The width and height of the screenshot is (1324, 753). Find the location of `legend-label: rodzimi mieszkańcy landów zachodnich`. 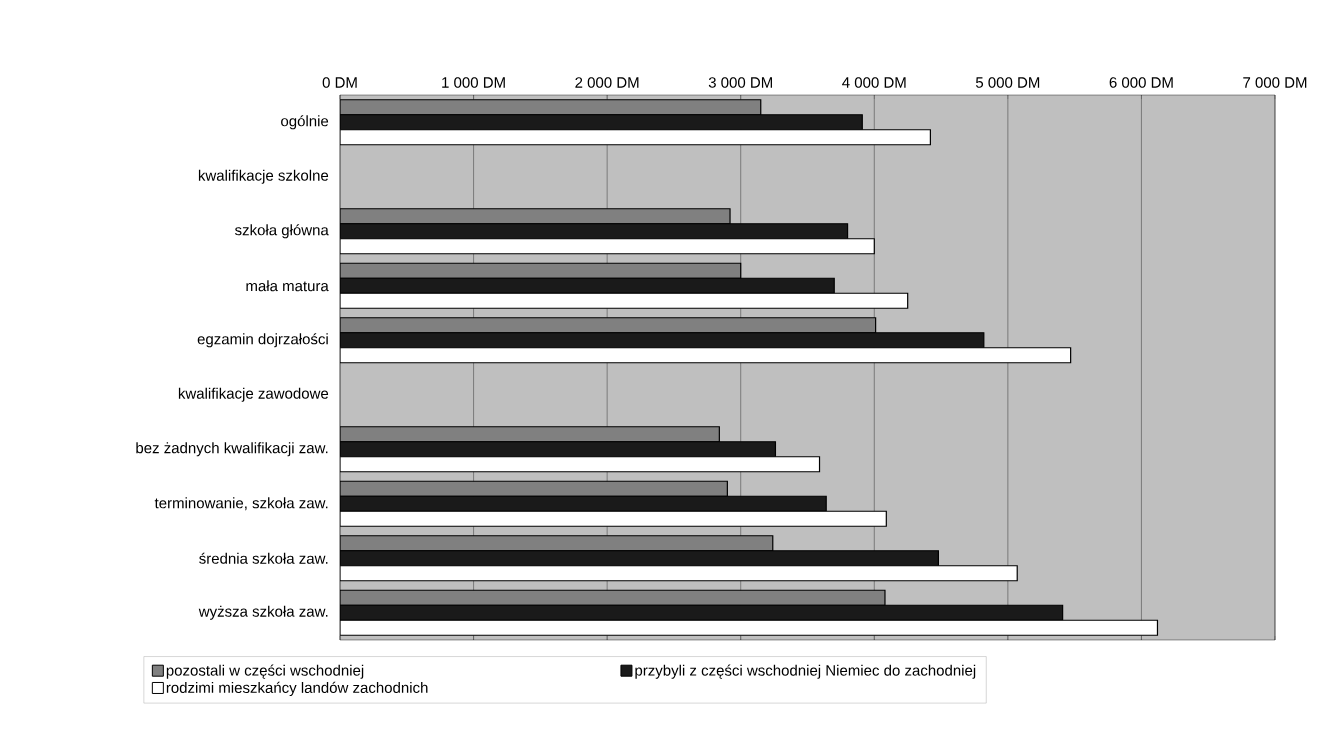

legend-label: rodzimi mieszkańcy landów zachodnich is located at coordinates (297, 688).